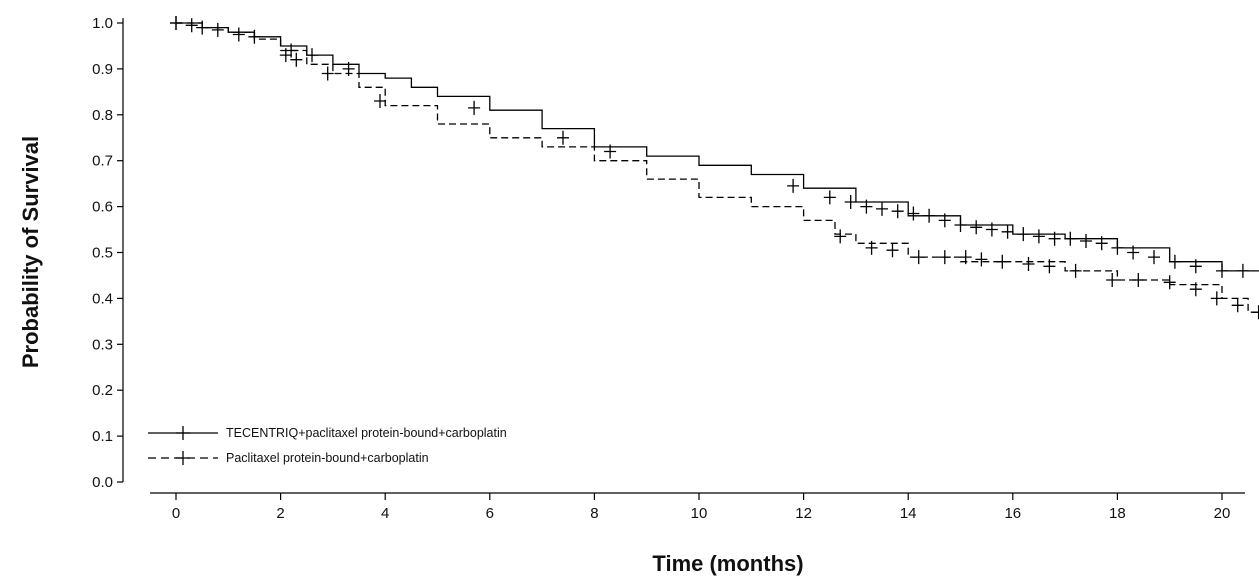 The height and width of the screenshot is (578, 1259). What do you see at coordinates (30, 252) in the screenshot?
I see `y-axis-title: Probability of Survival` at bounding box center [30, 252].